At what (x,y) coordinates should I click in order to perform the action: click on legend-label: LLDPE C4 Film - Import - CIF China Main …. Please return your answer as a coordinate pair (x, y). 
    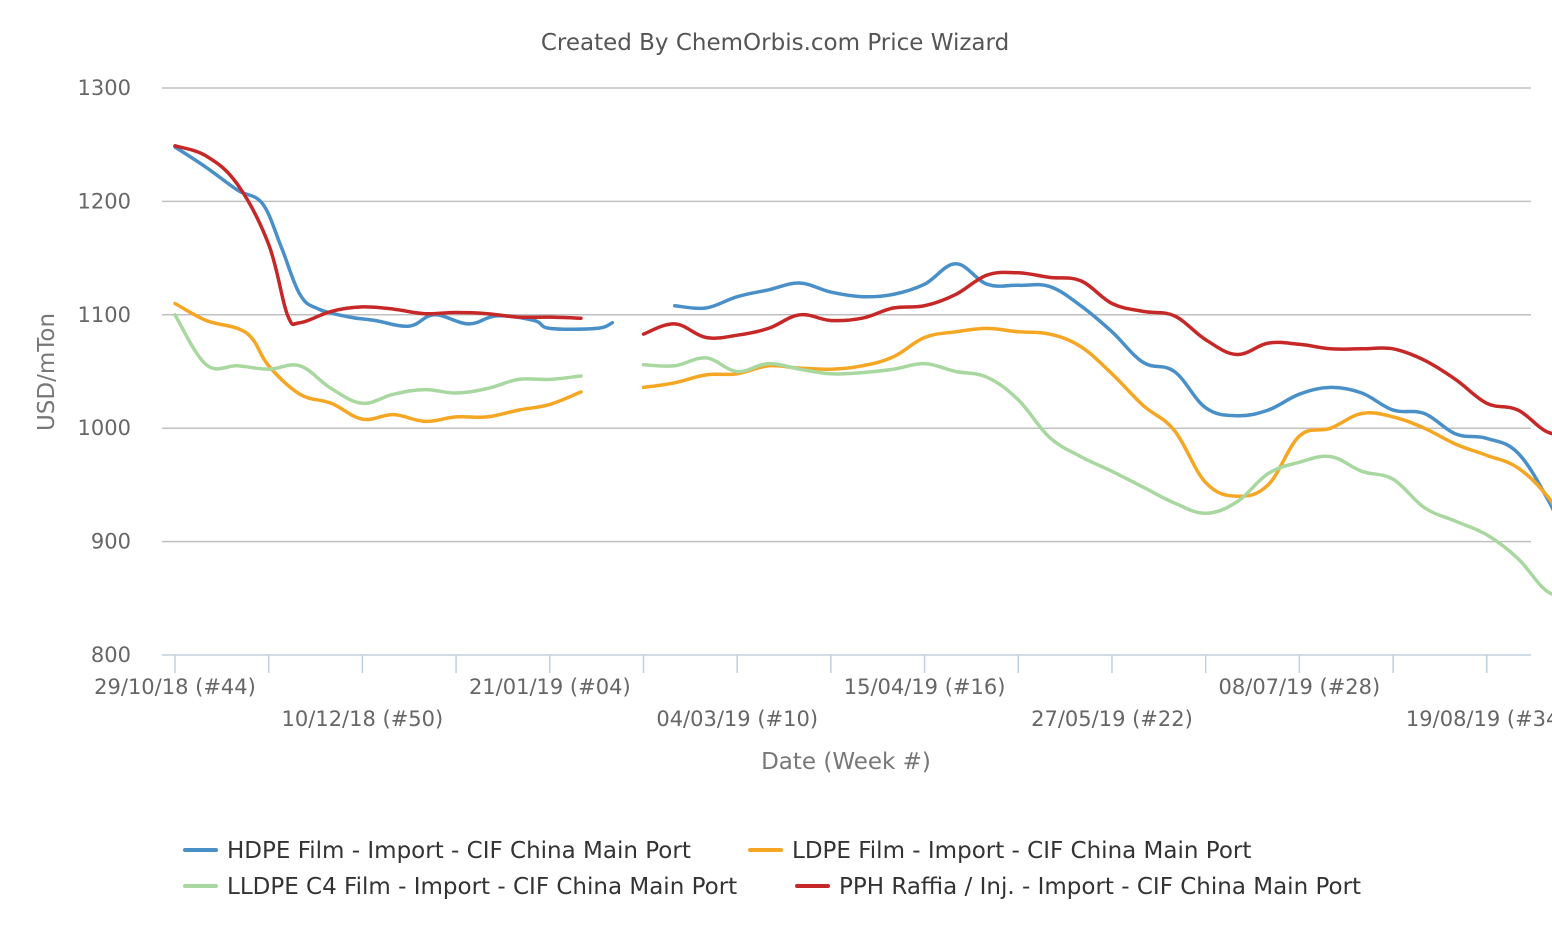
    Looking at the image, I should click on (482, 887).